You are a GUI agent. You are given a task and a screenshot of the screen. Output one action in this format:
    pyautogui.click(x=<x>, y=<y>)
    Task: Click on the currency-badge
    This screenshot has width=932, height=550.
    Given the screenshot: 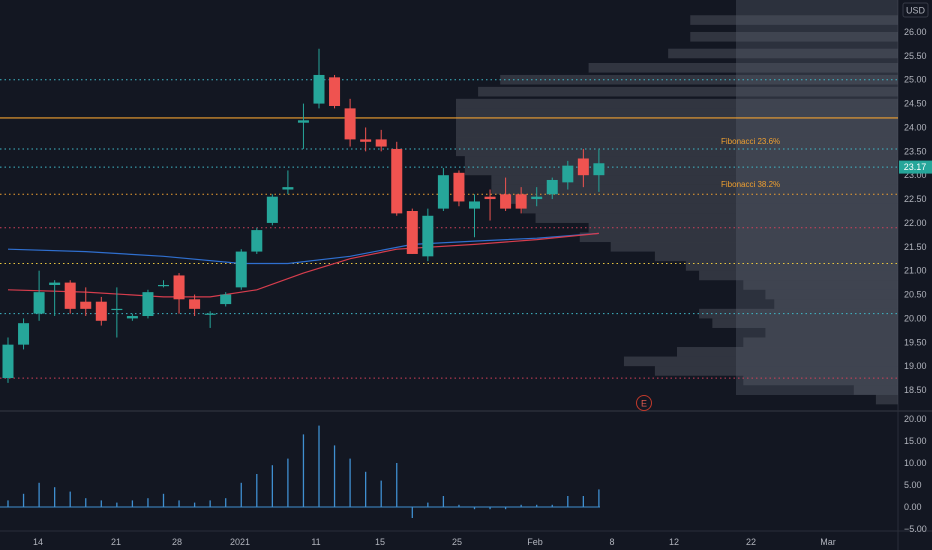 What is the action you would take?
    pyautogui.click(x=915, y=10)
    